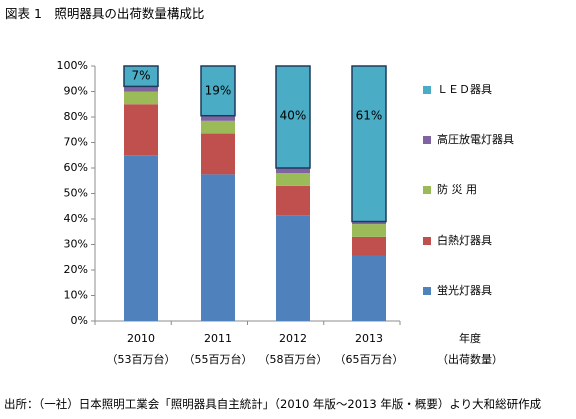  I want to click on y-tick-label: 100%, so click(72, 65).